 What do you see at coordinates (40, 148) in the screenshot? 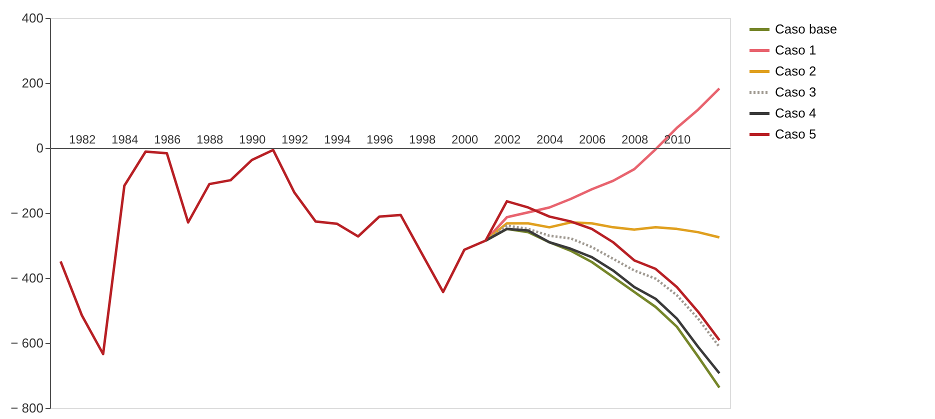
I see `y-tick-label: 0` at bounding box center [40, 148].